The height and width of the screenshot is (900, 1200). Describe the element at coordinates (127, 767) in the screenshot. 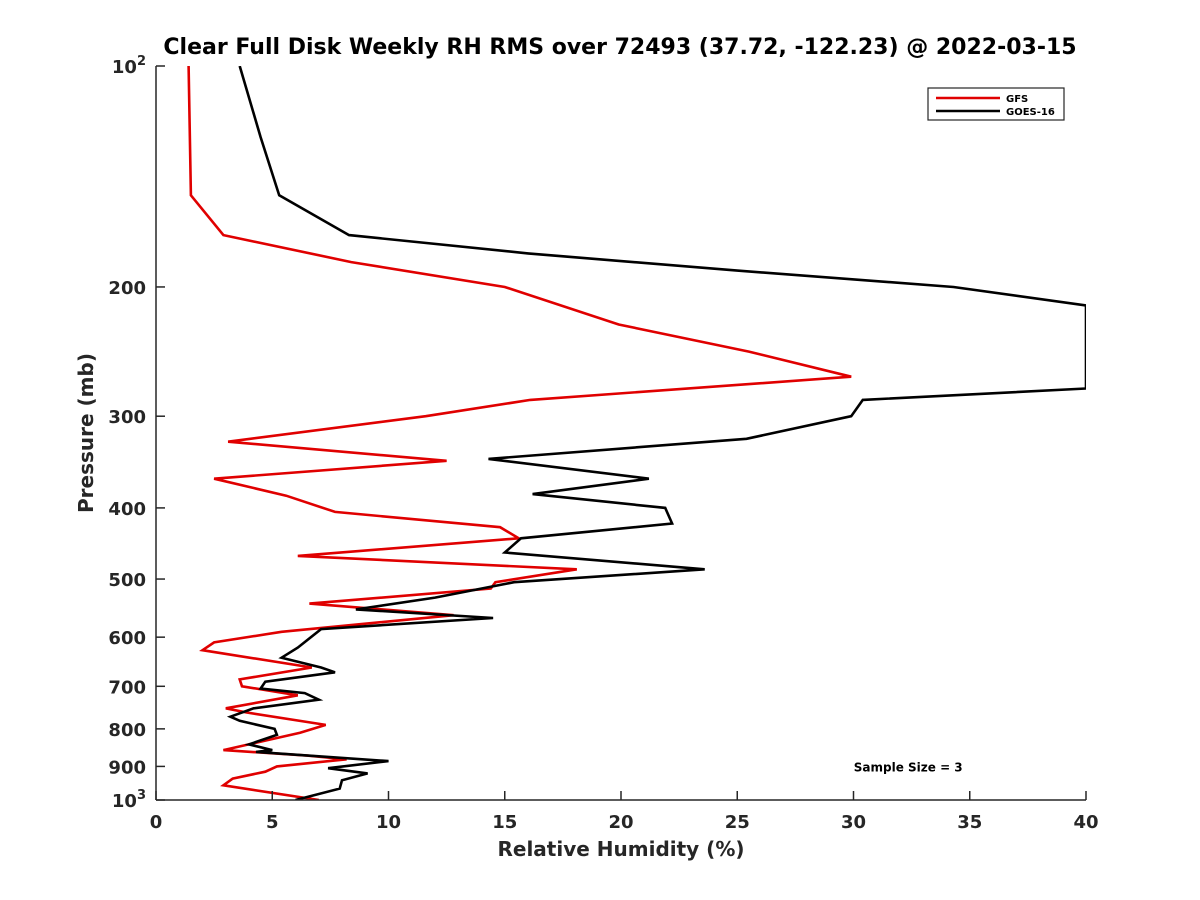

I see `y-tick-label: 900` at that location.